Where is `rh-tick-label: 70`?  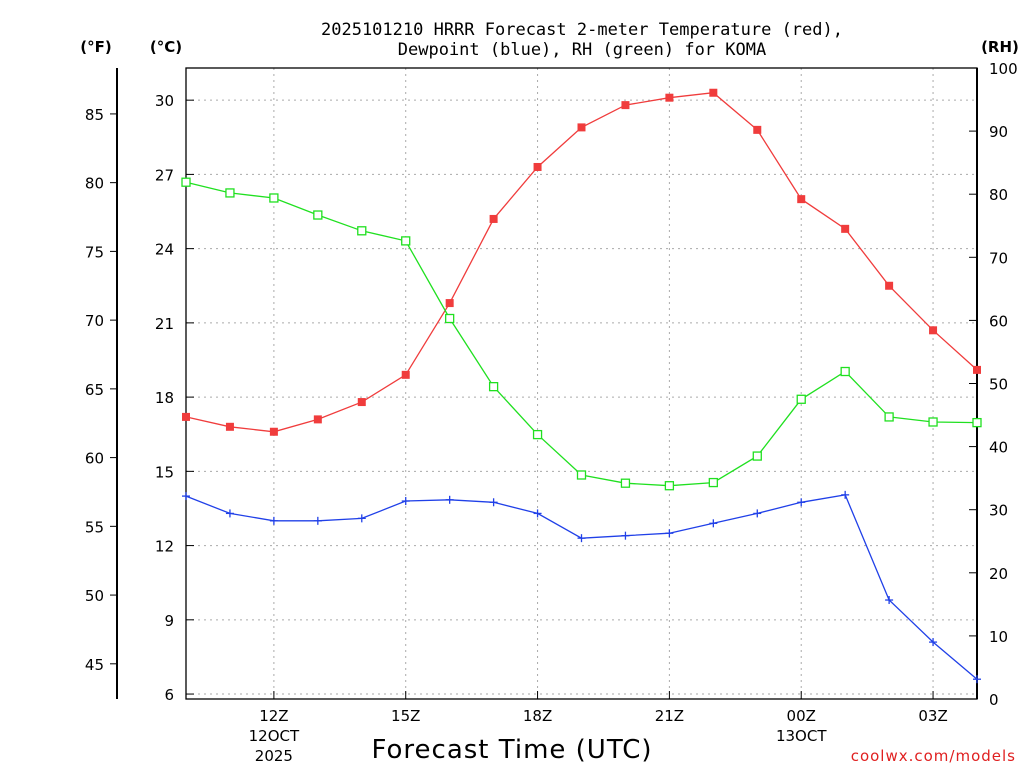
rh-tick-label: 70 is located at coordinates (998, 258).